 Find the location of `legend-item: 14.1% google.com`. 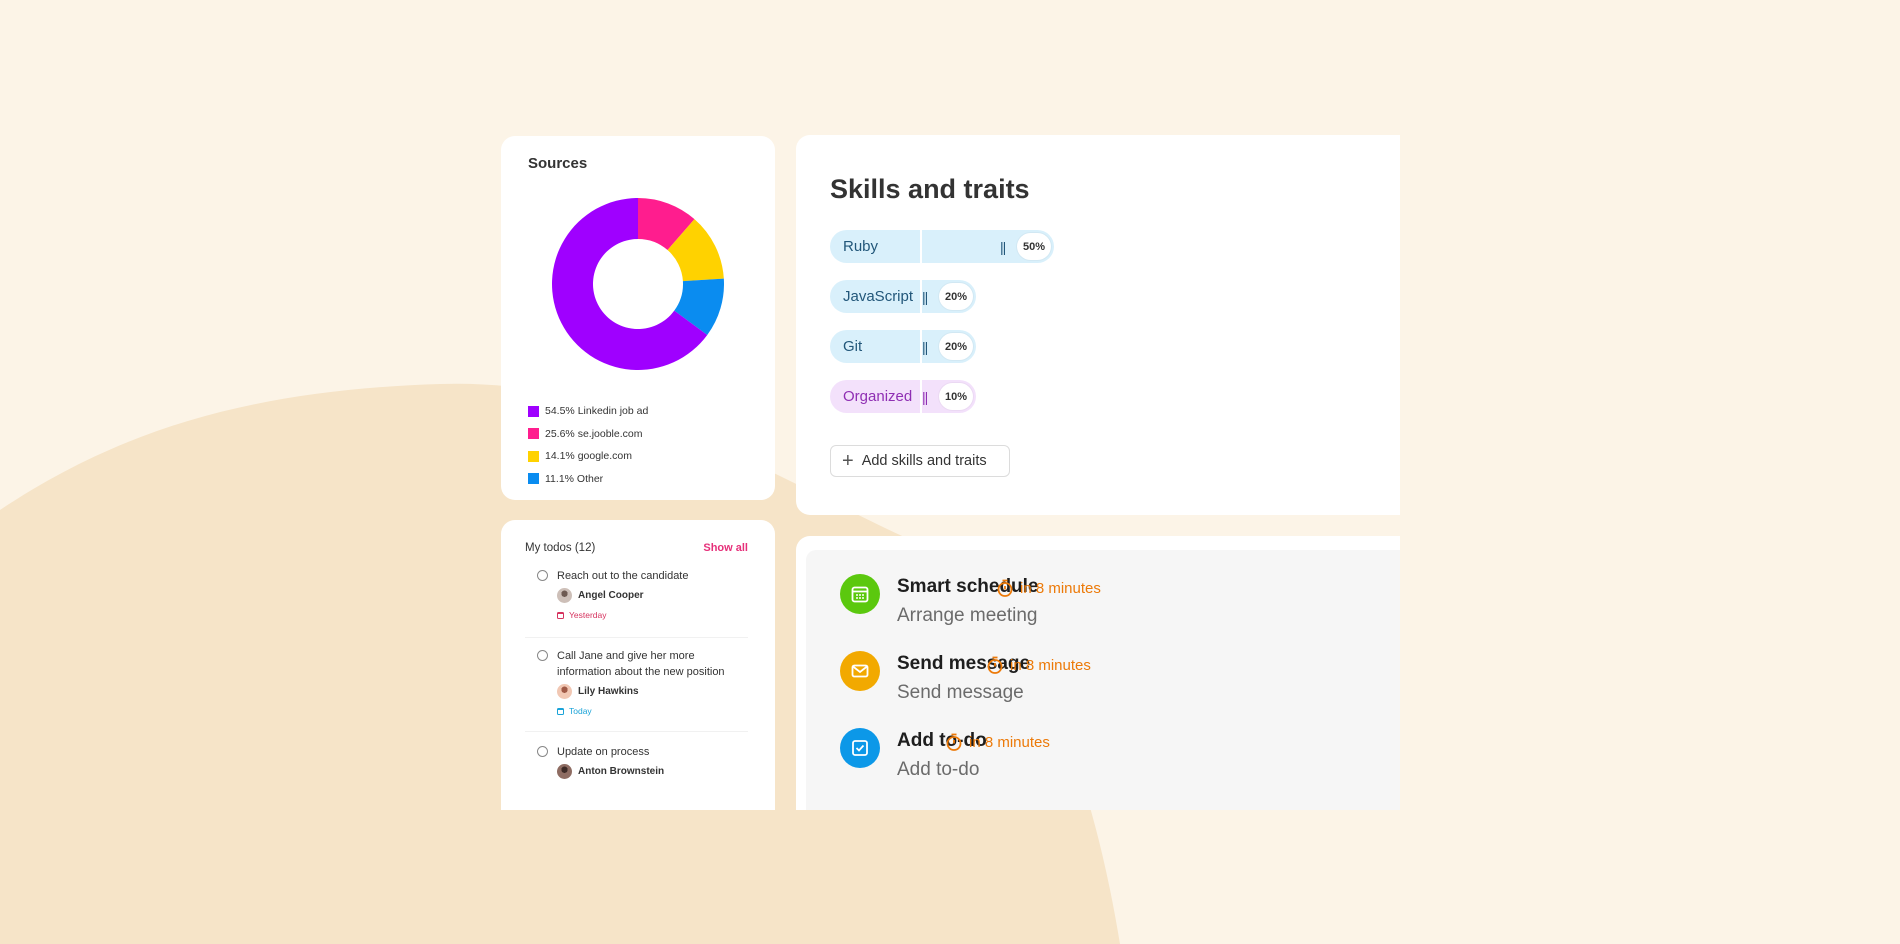

legend-item: 14.1% google.com is located at coordinates (588, 456).